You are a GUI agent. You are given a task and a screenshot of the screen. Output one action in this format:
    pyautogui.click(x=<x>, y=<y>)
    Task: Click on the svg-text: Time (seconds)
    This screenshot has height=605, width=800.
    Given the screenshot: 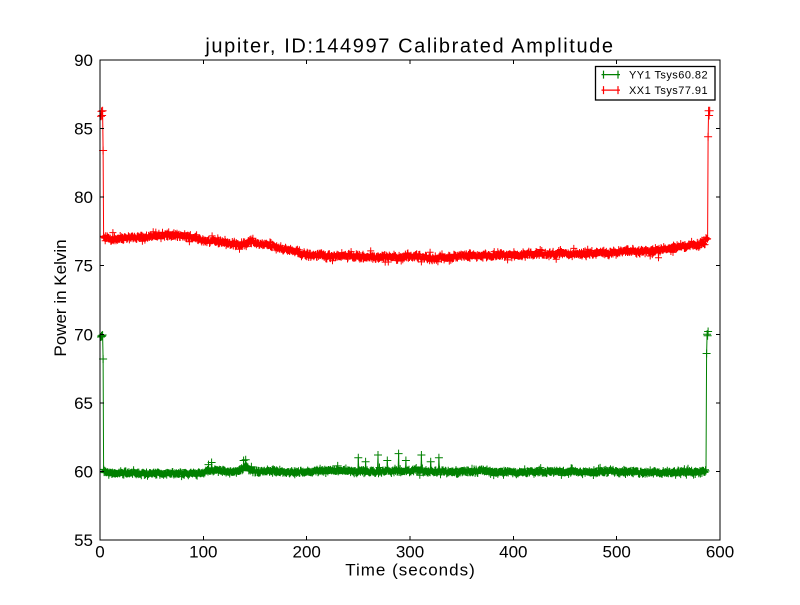 What is the action you would take?
    pyautogui.click(x=410, y=570)
    